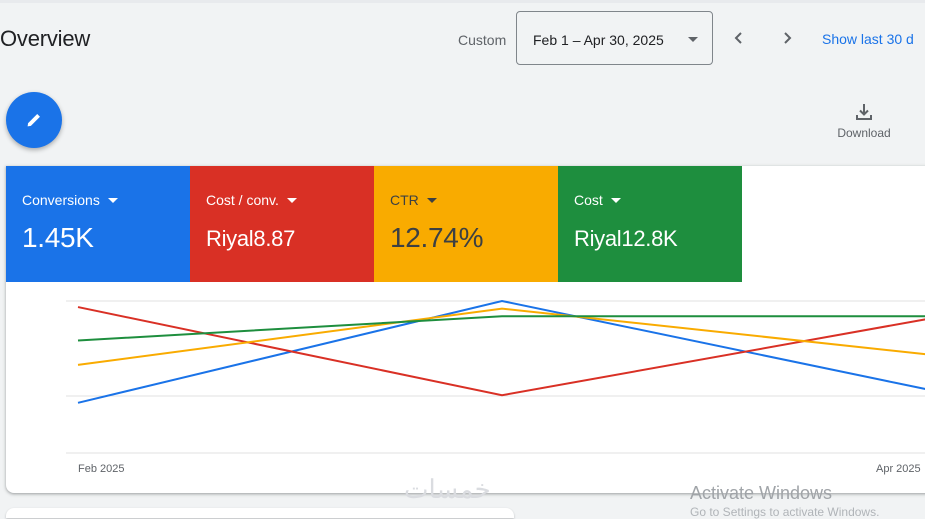 The image size is (925, 519). I want to click on date-range-dropdown: Feb 1 – Apr 30, 2025, so click(614, 38).